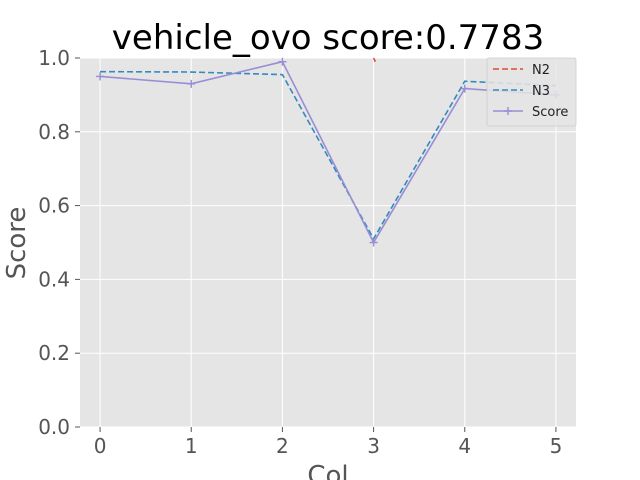 The width and height of the screenshot is (640, 480). I want to click on y-tick-label: 0.4, so click(54, 279).